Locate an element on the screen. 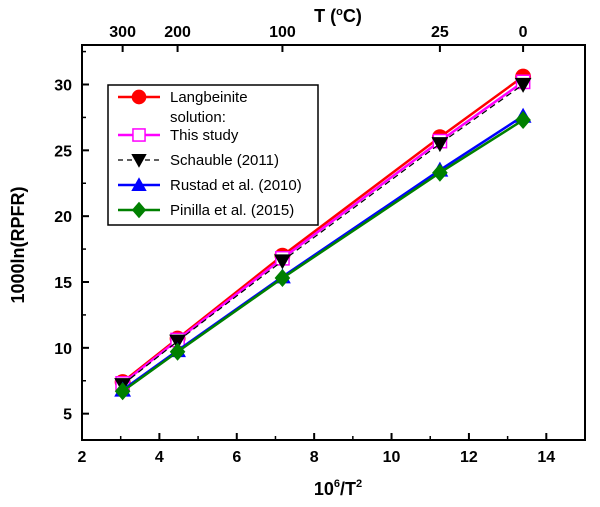  legend-label: This study is located at coordinates (204, 135).